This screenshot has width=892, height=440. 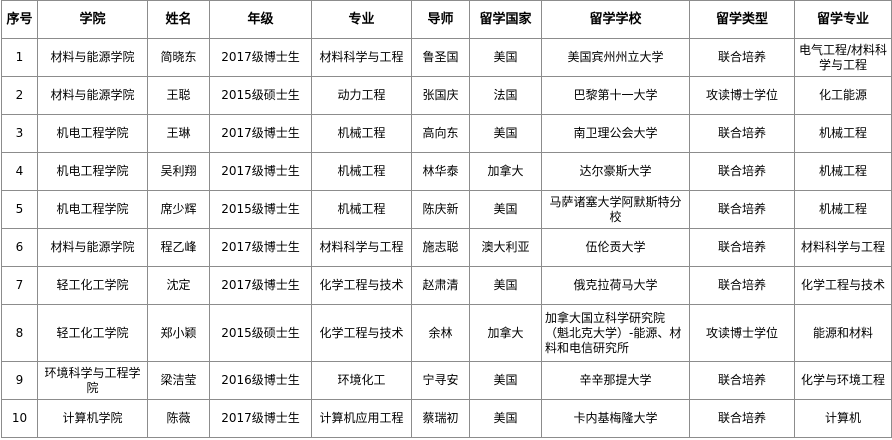 I want to click on header-cell: 学院, so click(x=92, y=19).